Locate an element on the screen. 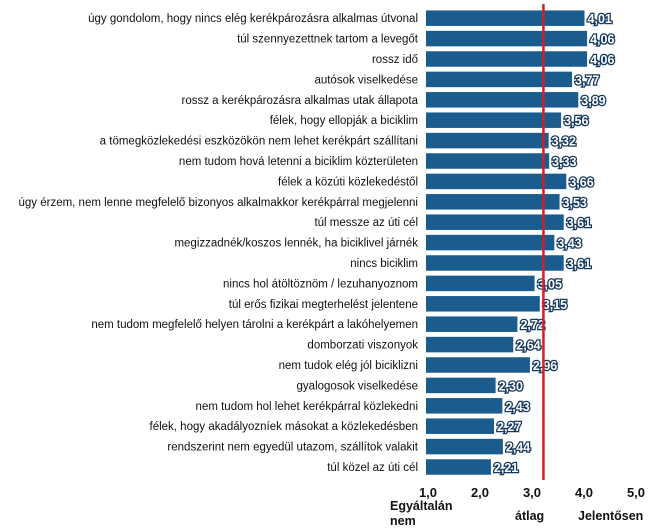  category-label: nincs biciklim is located at coordinates (384, 264).